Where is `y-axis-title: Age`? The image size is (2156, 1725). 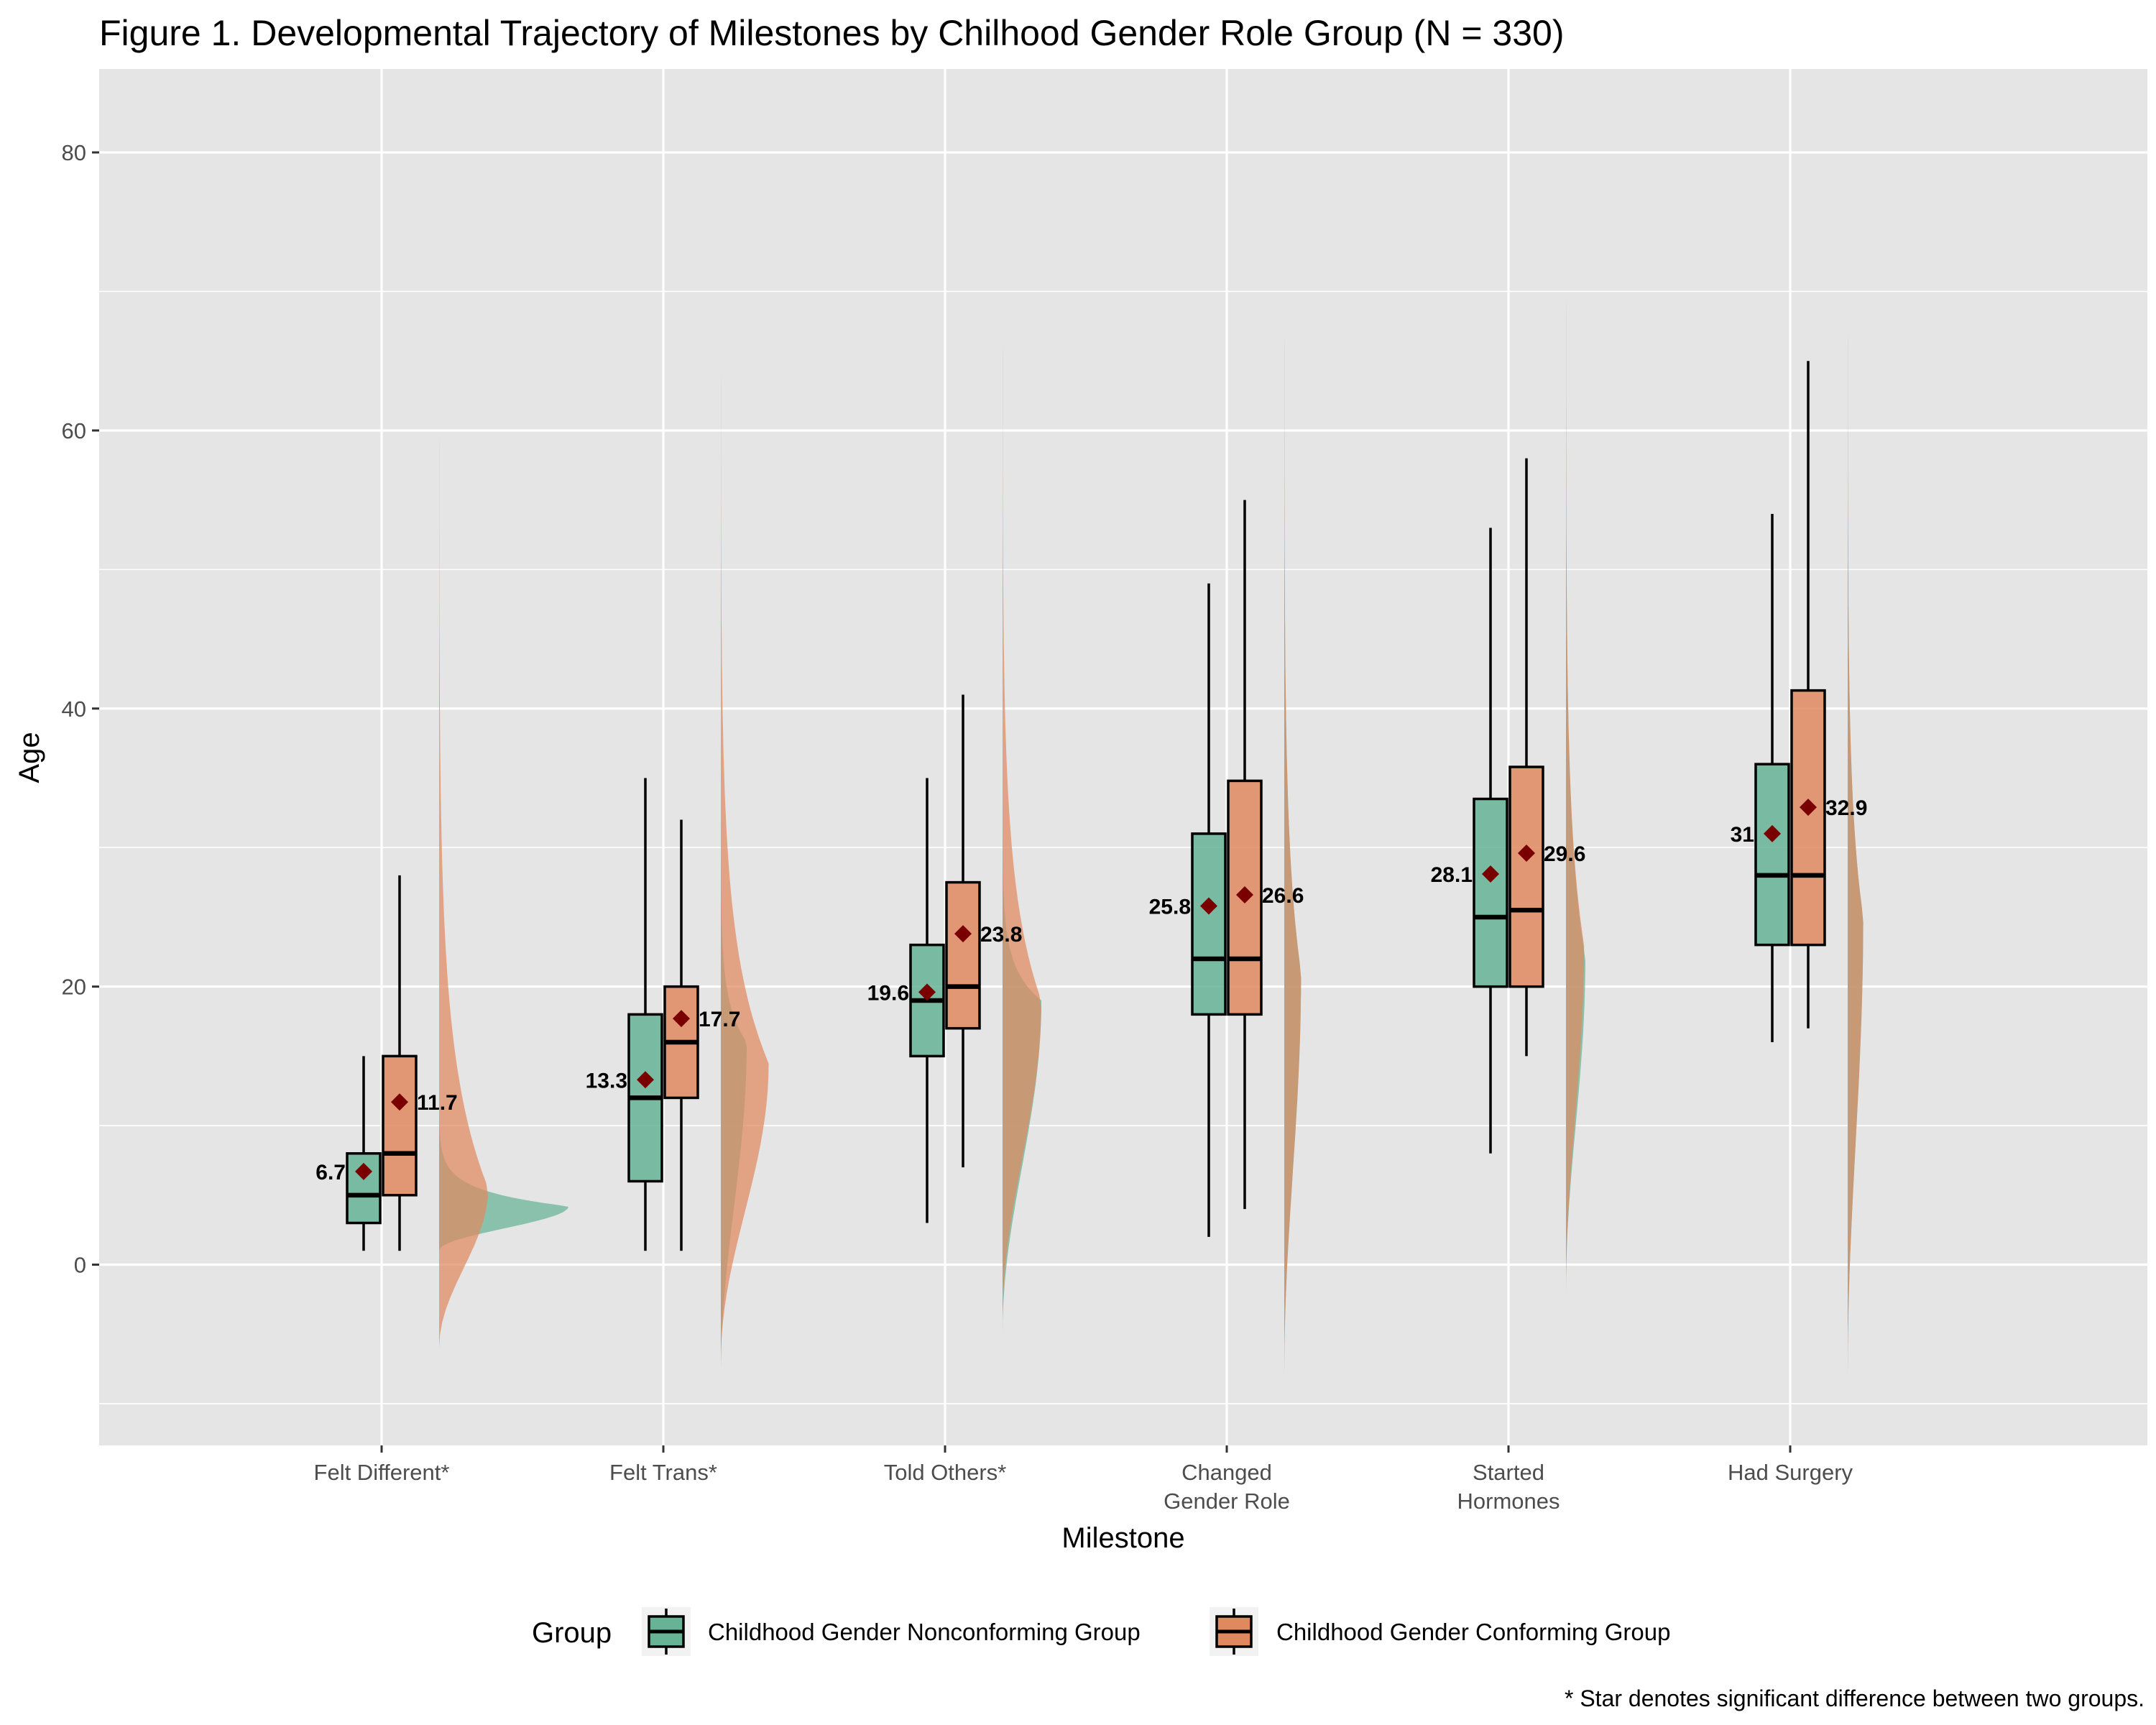
y-axis-title: Age is located at coordinates (30, 757).